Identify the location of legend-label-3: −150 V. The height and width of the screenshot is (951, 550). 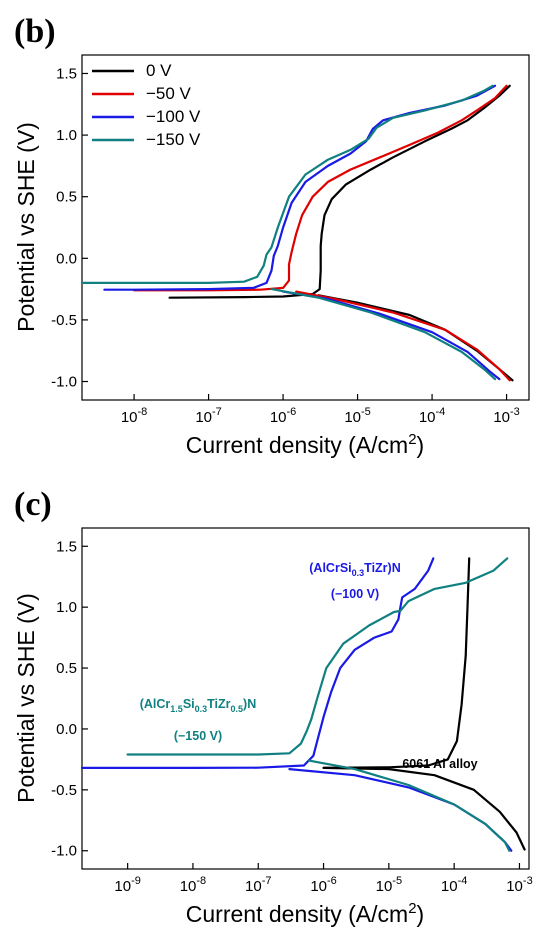
(173, 139).